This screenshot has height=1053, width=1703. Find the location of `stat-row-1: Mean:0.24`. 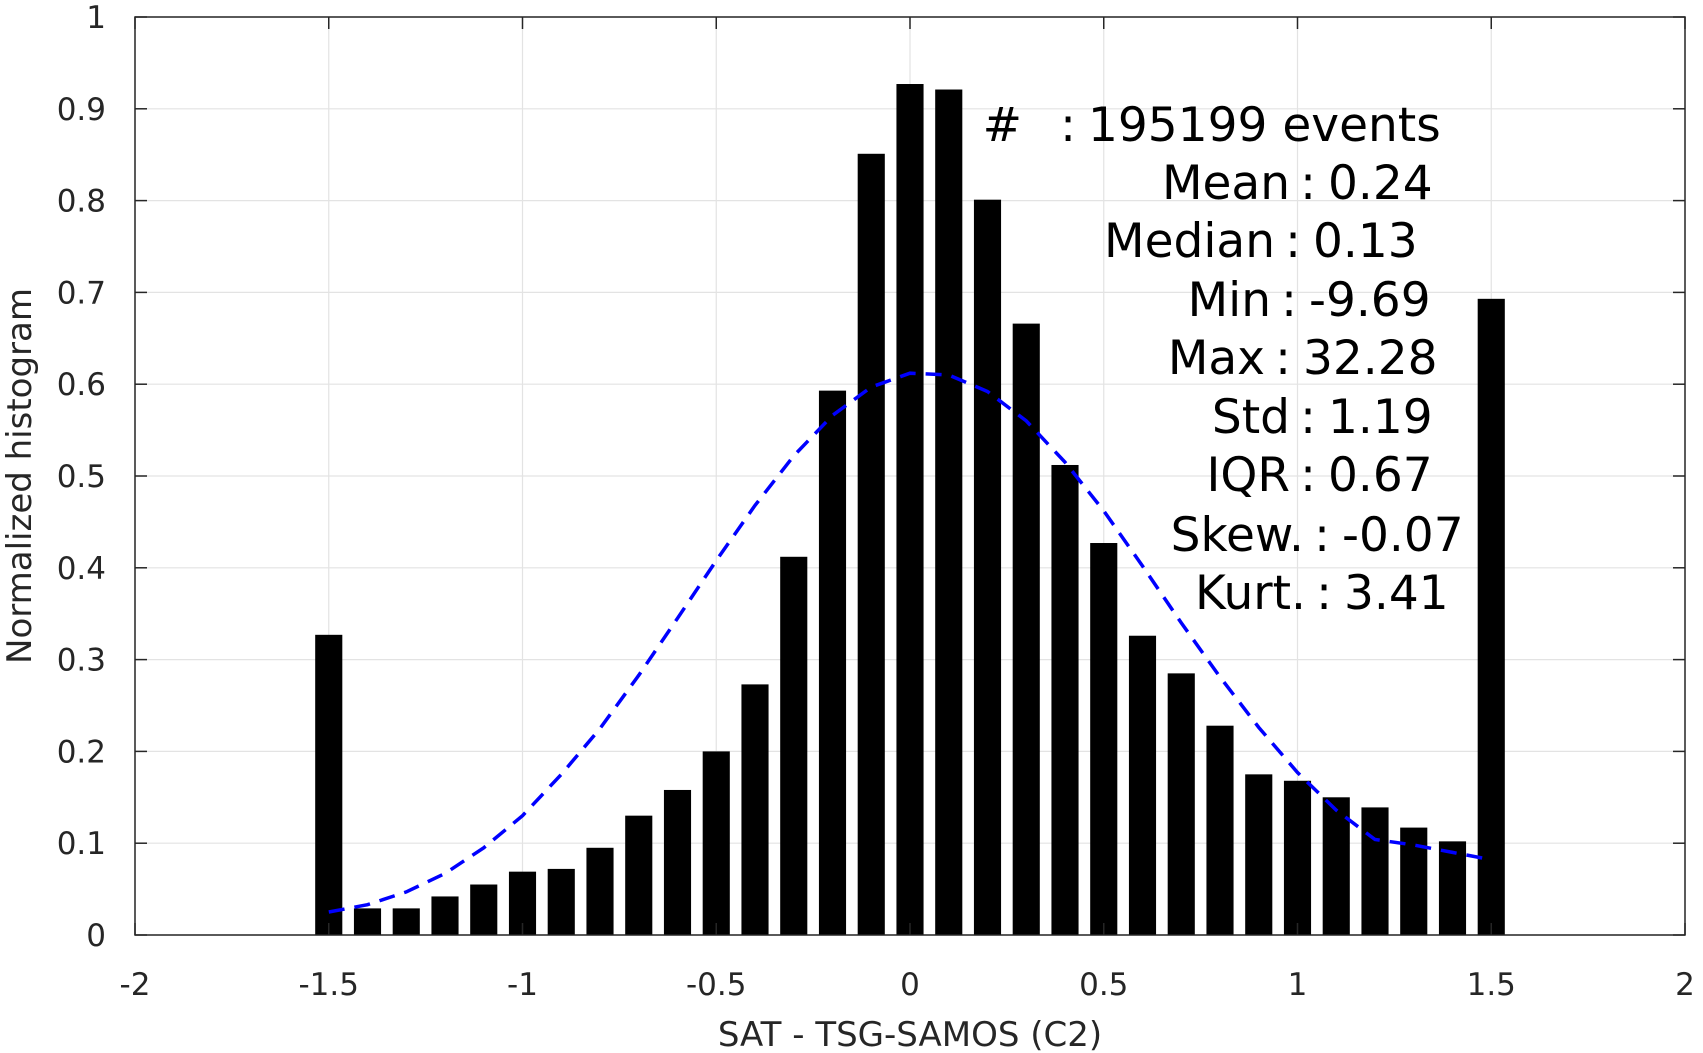

stat-row-1: Mean:0.24 is located at coordinates (1297, 183).